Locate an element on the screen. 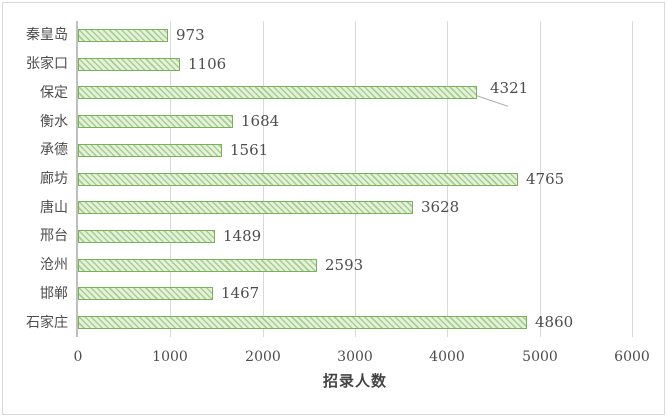  x-tick-label-3000: 3000 is located at coordinates (355, 357).